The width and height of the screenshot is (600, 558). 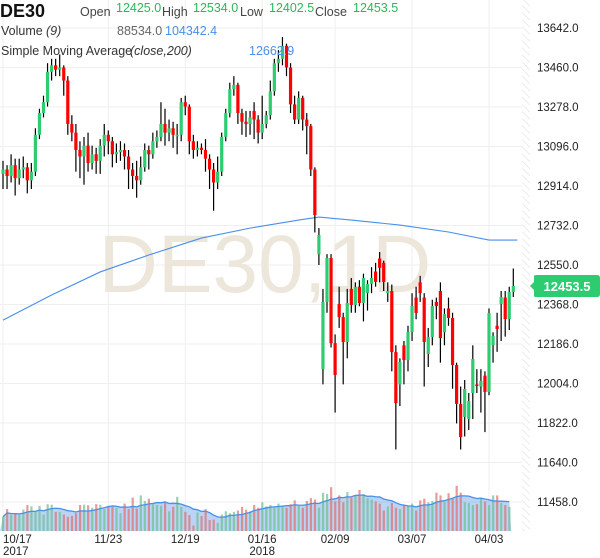 I want to click on volume-value: 88534.0, so click(x=140, y=31).